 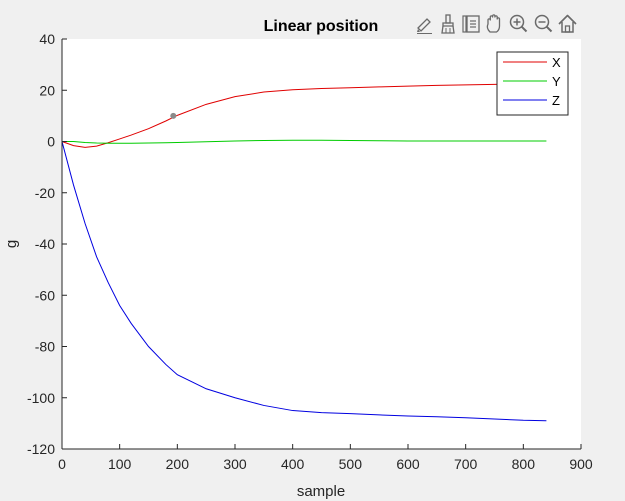 What do you see at coordinates (304, 115) in the screenshot?
I see `series-line-x` at bounding box center [304, 115].